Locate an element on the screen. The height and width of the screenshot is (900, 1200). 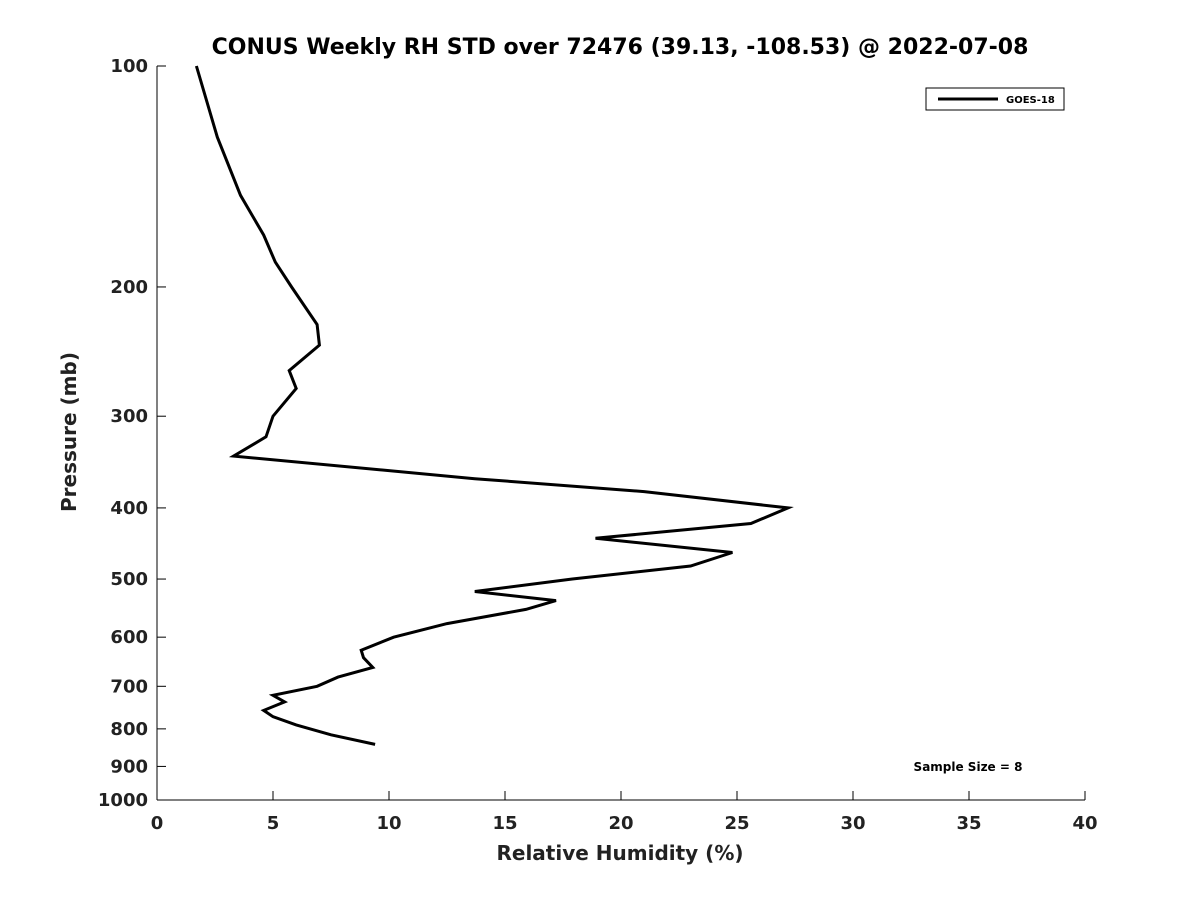
x-tick-label: 35 is located at coordinates (968, 823).